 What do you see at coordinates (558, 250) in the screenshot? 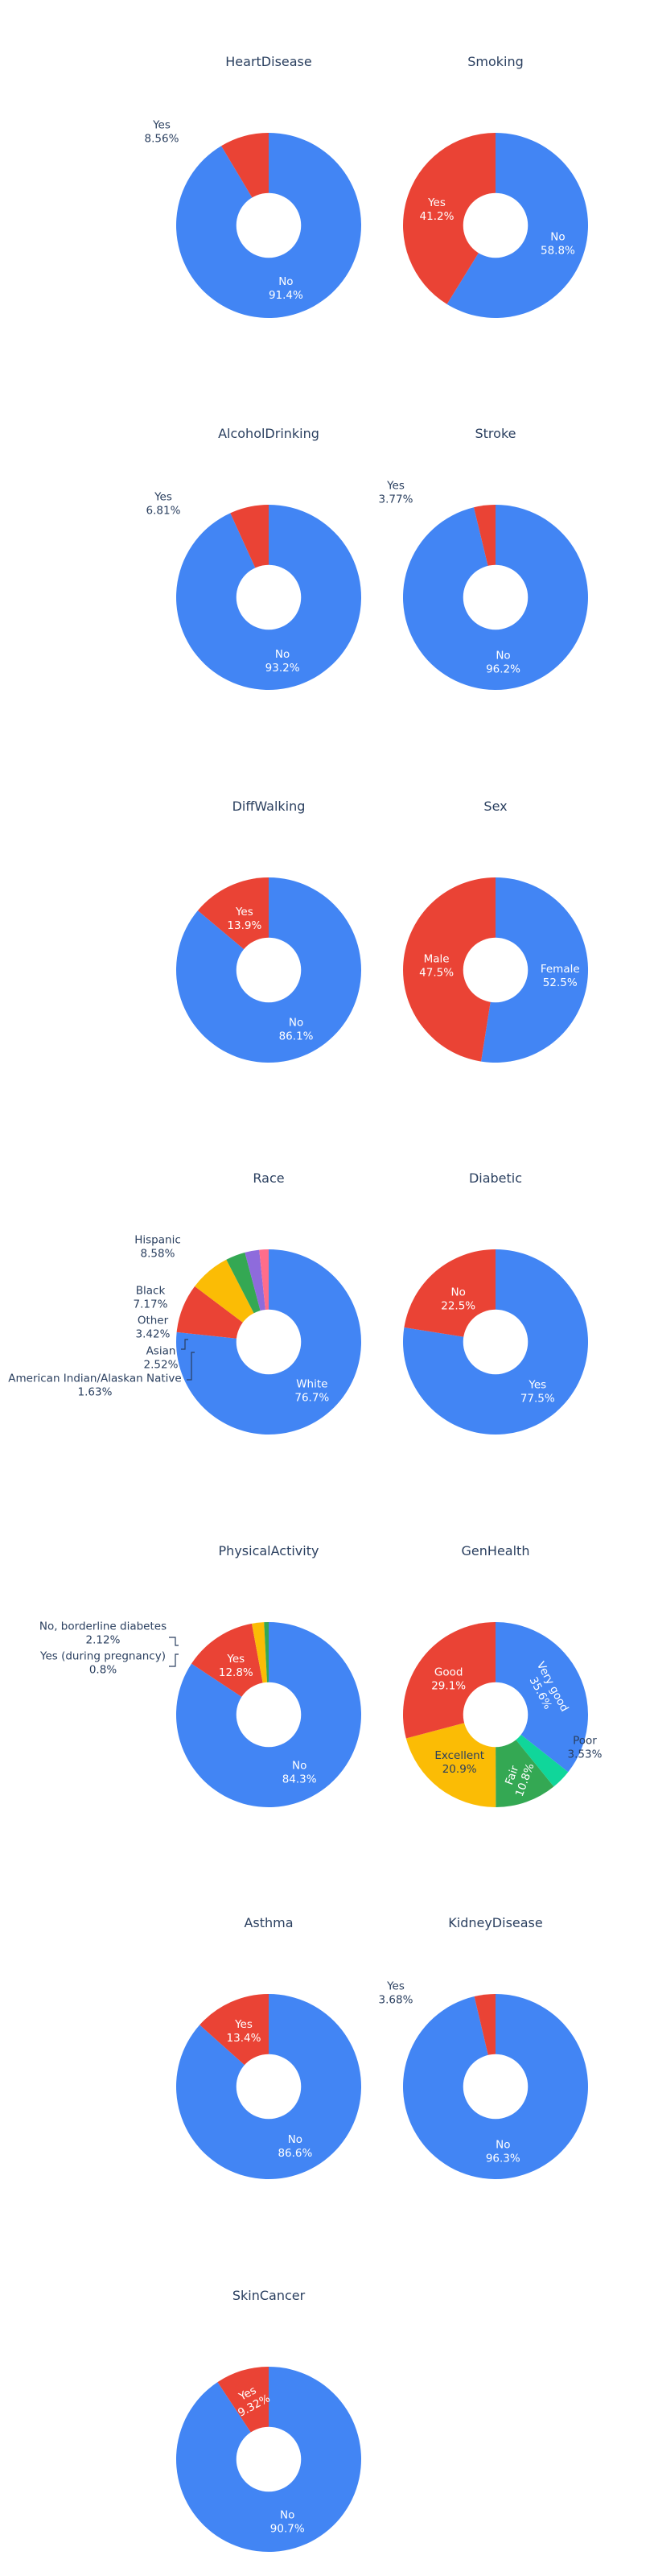
I see `slice-percent: 58.8%` at bounding box center [558, 250].